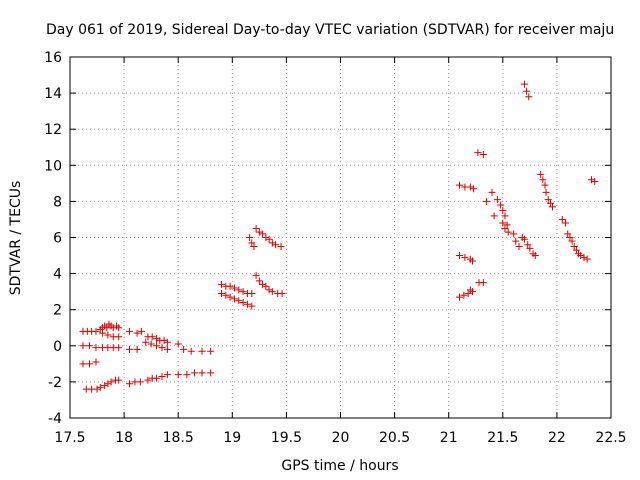 This screenshot has height=480, width=640. Describe the element at coordinates (55, 419) in the screenshot. I see `y-tick-label: -4` at that location.